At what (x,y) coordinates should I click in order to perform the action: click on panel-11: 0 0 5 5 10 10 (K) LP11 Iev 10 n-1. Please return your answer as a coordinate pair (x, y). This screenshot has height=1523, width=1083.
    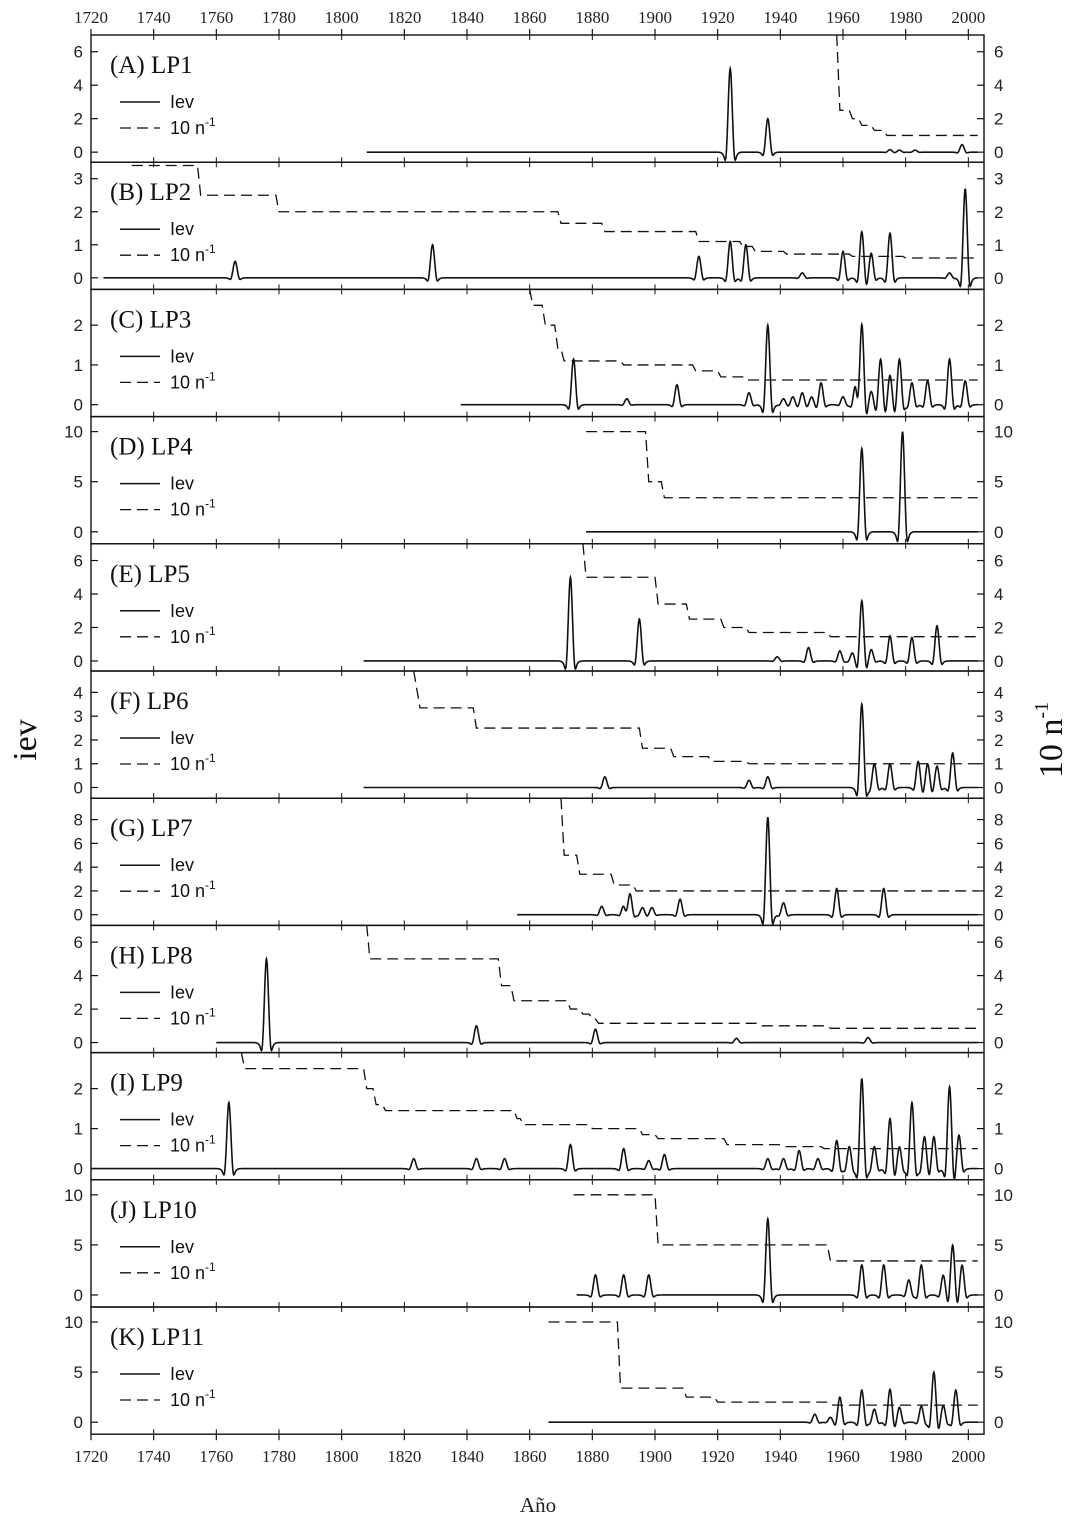
    Looking at the image, I should click on (538, 1370).